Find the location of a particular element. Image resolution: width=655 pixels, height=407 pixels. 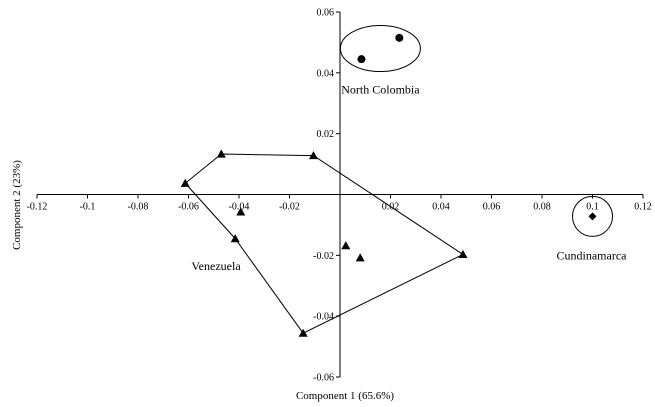

y-tick-label: 0.06 is located at coordinates (326, 13).